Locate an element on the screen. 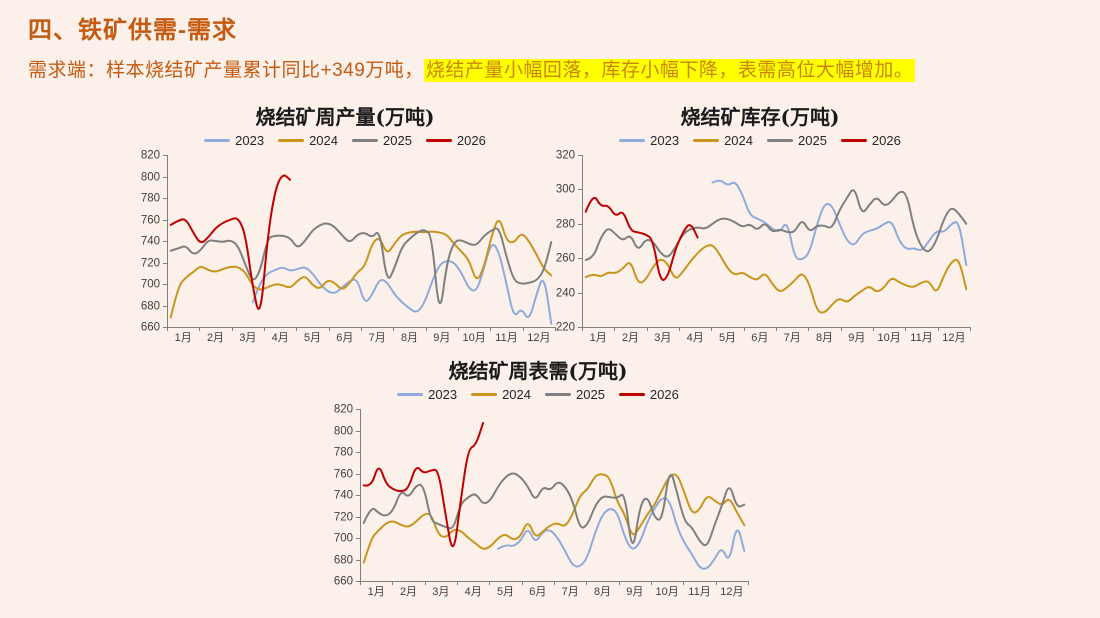 This screenshot has height=618, width=1100. subtitle-highlighted-text: 烧结产量小幅回落，库存小幅下降，表需高位大幅增加。 is located at coordinates (669, 70).